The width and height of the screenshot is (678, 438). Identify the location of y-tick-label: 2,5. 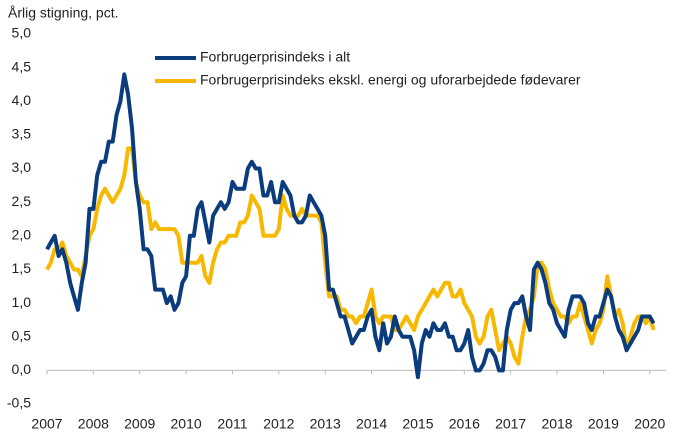
(22, 201).